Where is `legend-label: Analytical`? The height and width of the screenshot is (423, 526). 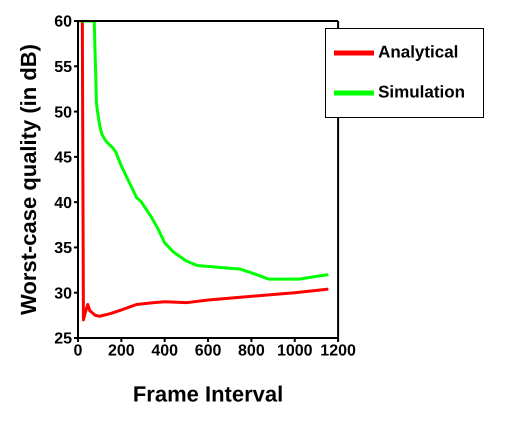
legend-label: Analytical is located at coordinates (418, 52).